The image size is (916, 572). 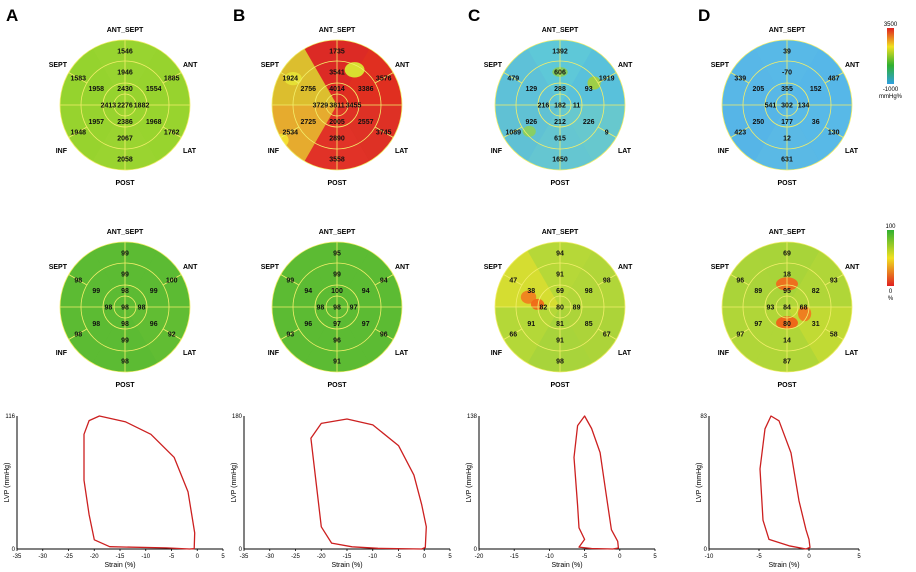 I want to click on segment-value: 1762, so click(x=172, y=132).